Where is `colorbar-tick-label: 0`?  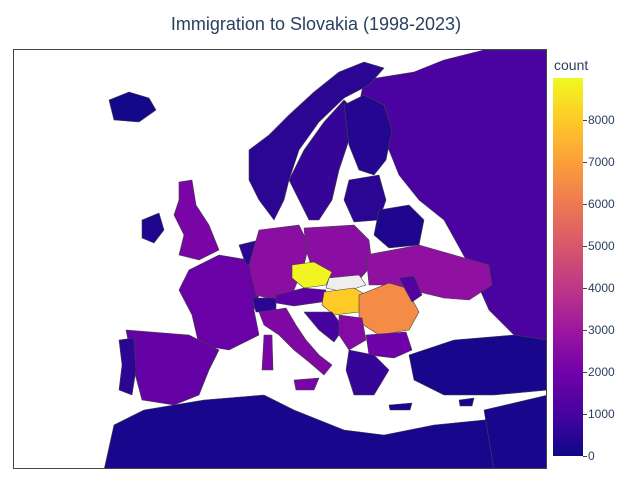
colorbar-tick-label: 0 is located at coordinates (591, 456).